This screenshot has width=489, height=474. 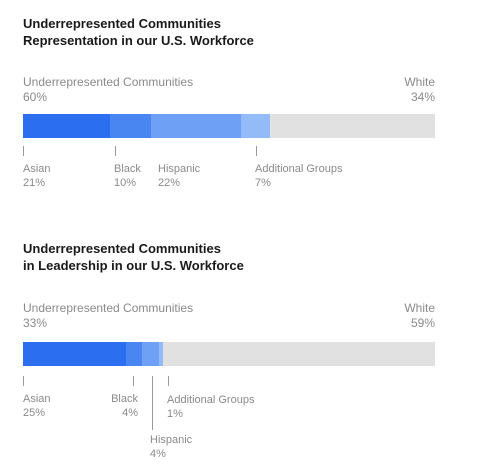 What do you see at coordinates (422, 97) in the screenshot?
I see `chart1-white-value: 34%` at bounding box center [422, 97].